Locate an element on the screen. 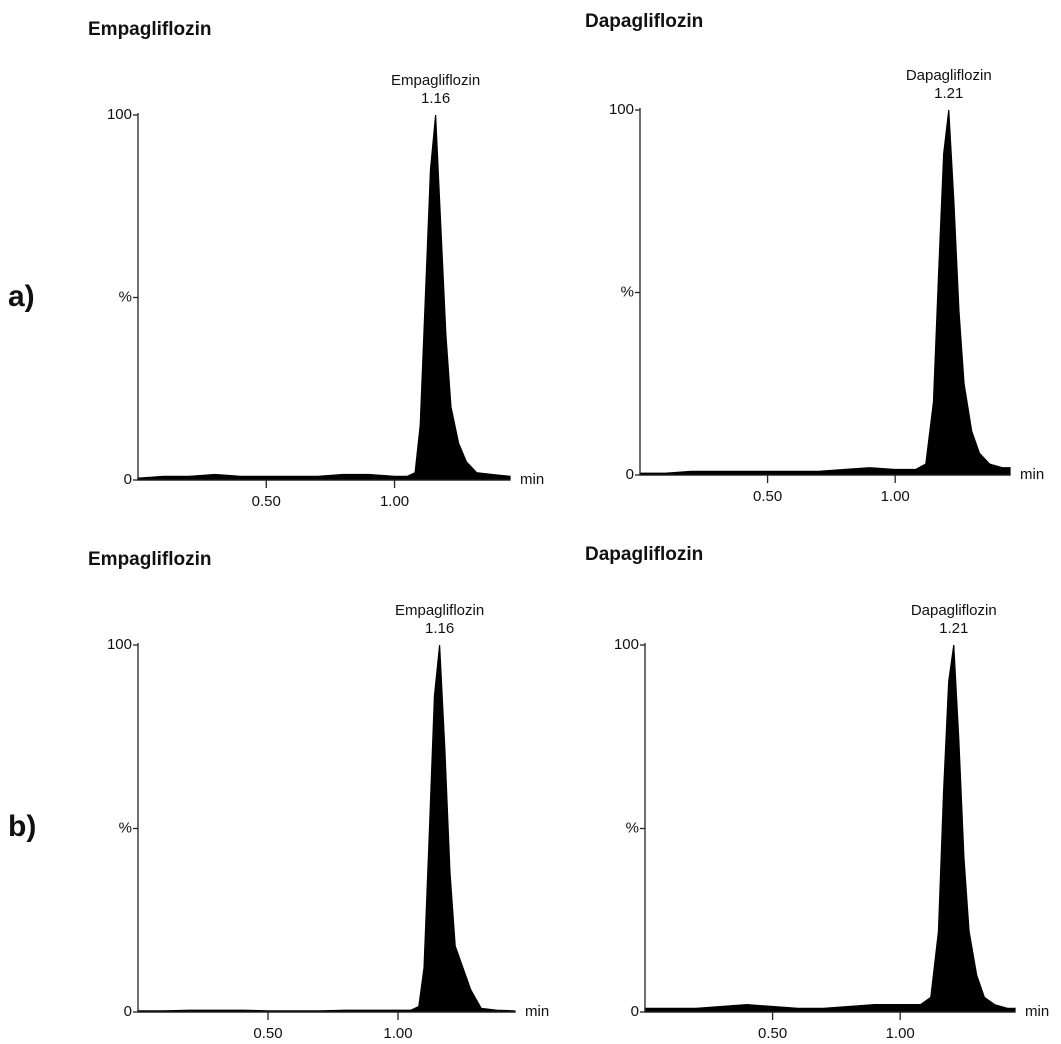  row-label: b) is located at coordinates (22, 826).